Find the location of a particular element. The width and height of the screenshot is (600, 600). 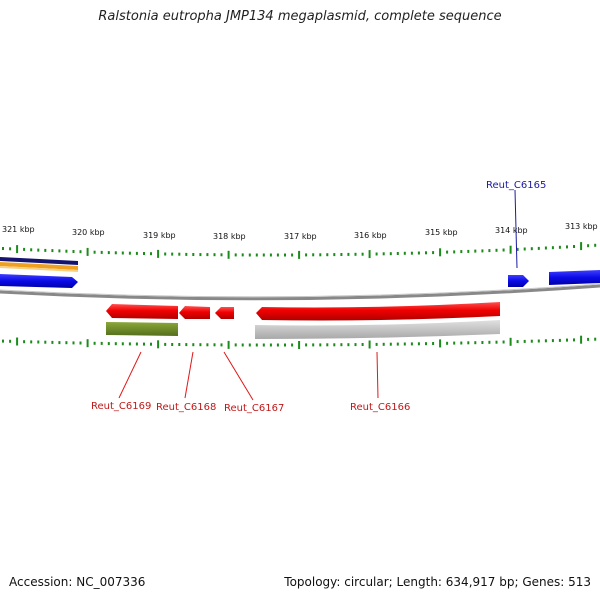

gene-label-reut-c6167: Reut_C6167 is located at coordinates (254, 408).